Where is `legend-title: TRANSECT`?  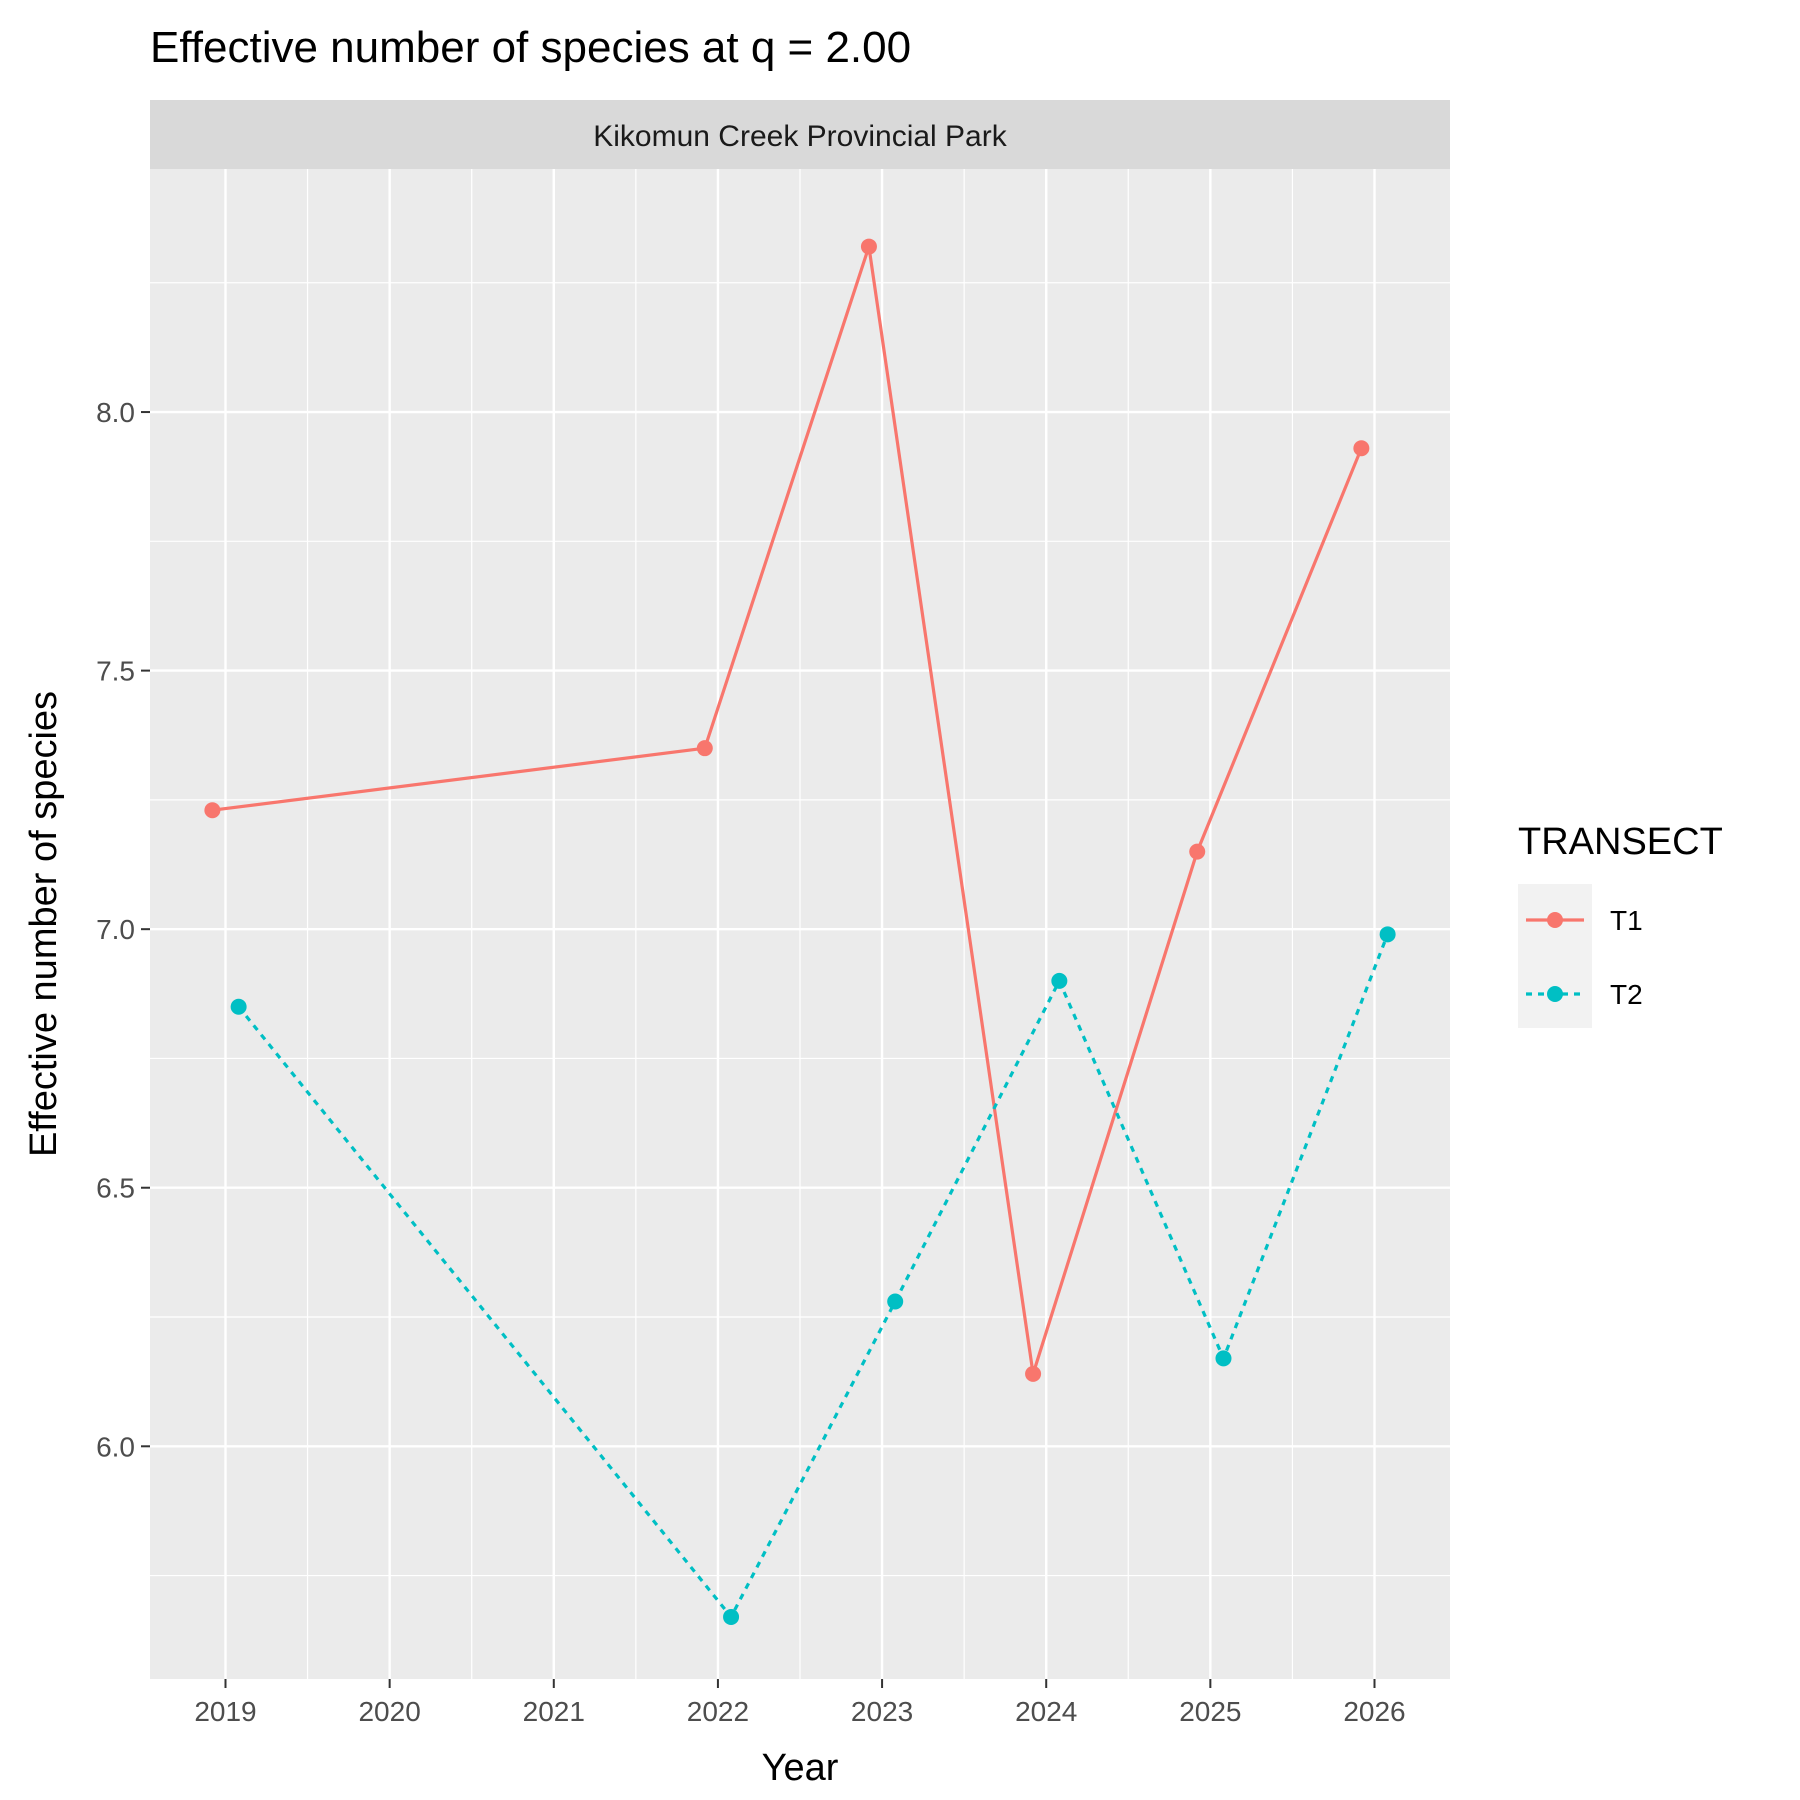 legend-title: TRANSECT is located at coordinates (1620, 842).